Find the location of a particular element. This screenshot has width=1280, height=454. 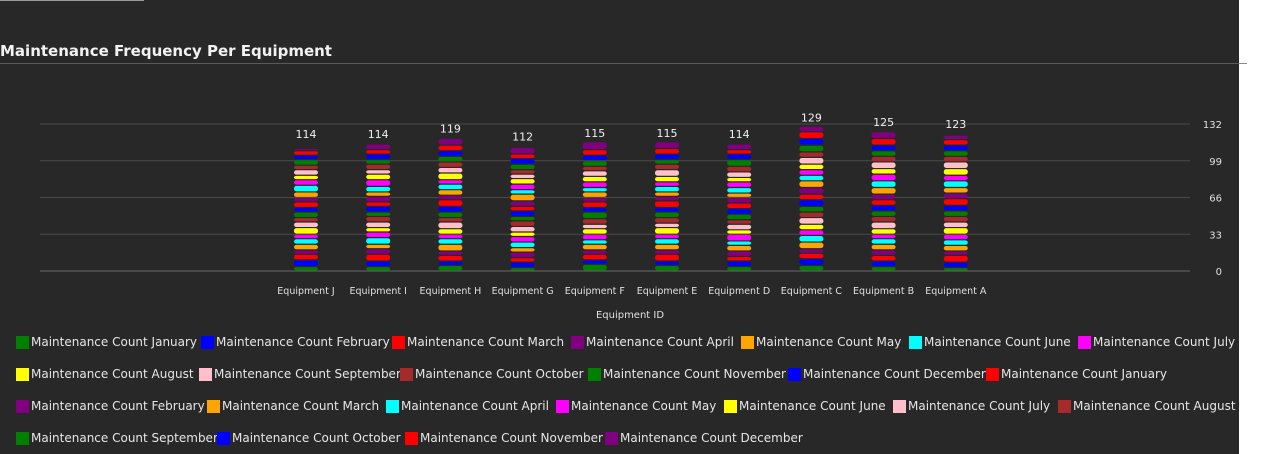

x-tick-label: Equipment E is located at coordinates (667, 291).